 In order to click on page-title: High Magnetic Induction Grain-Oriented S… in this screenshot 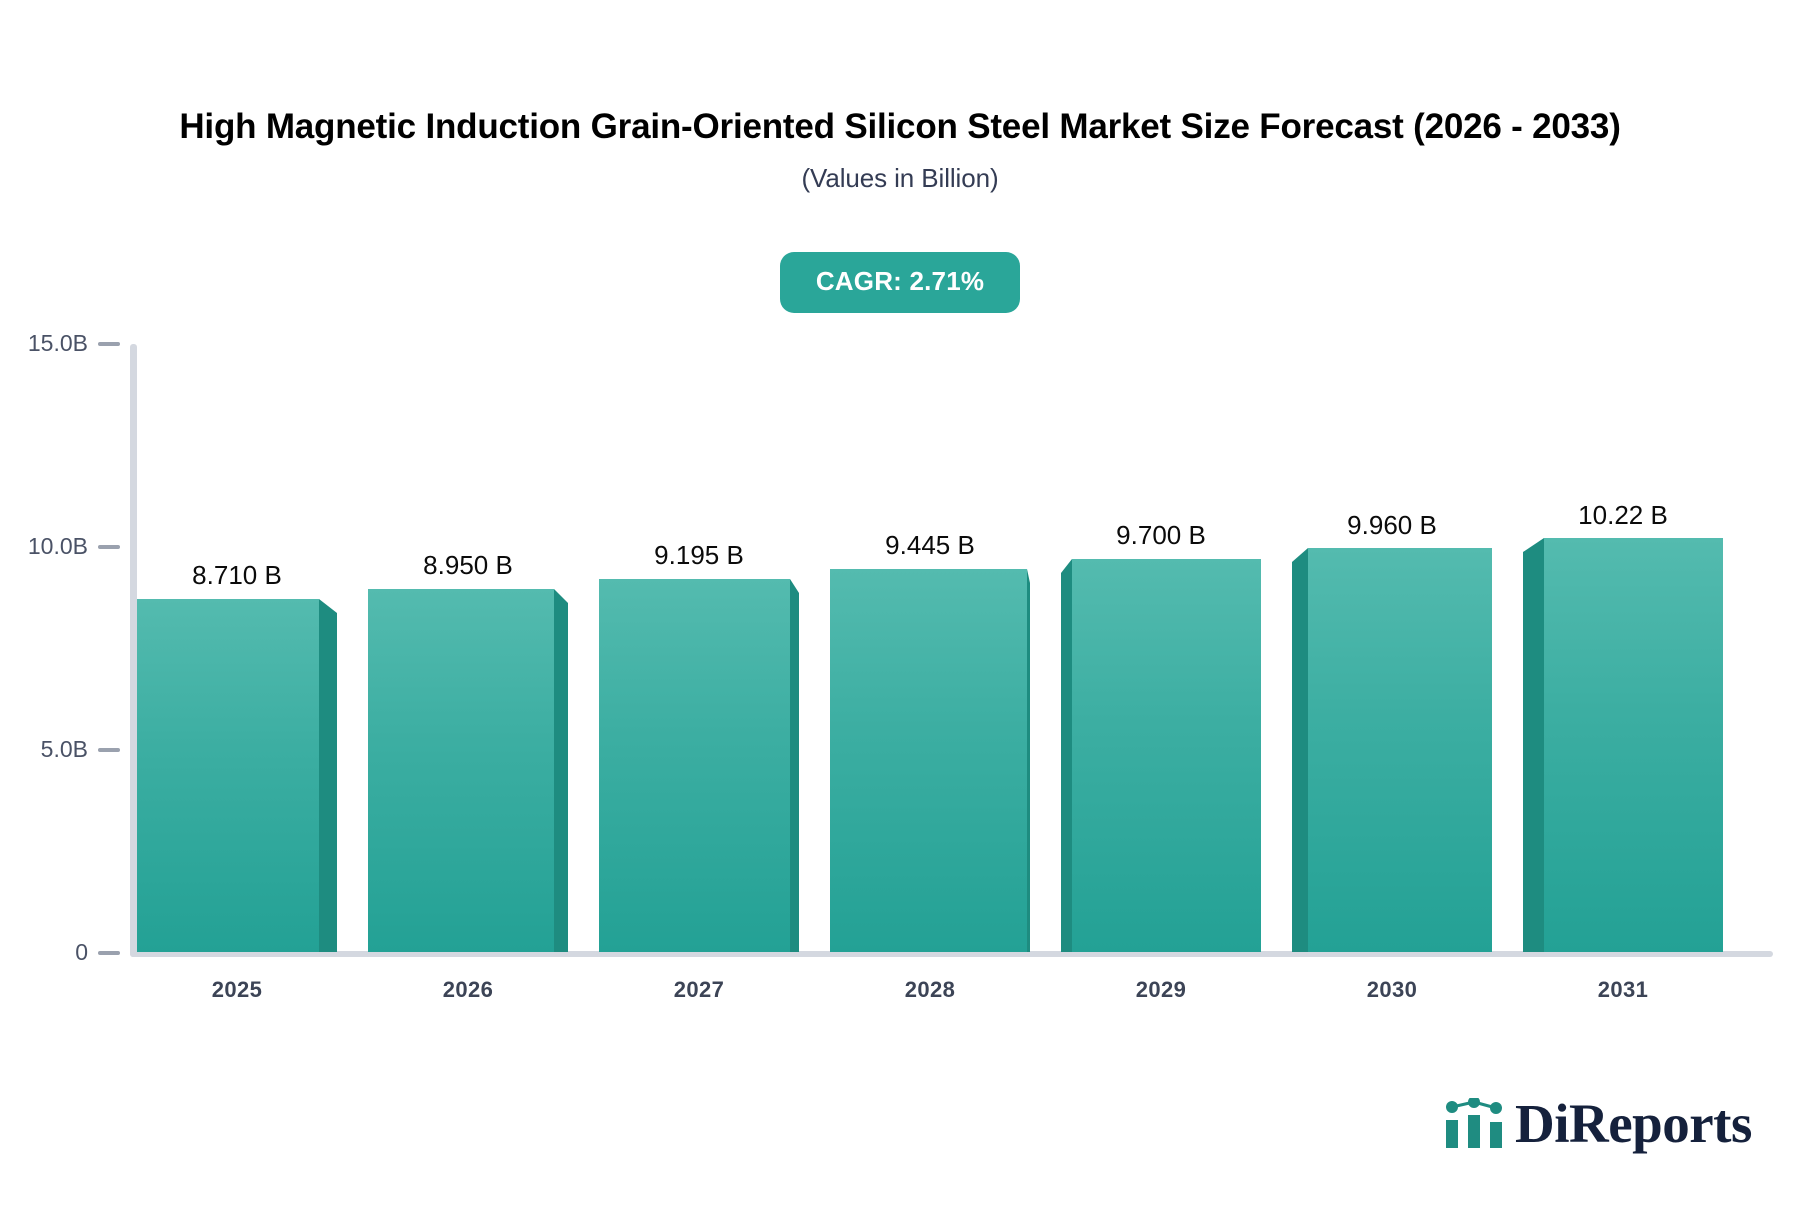, I will do `click(900, 126)`.